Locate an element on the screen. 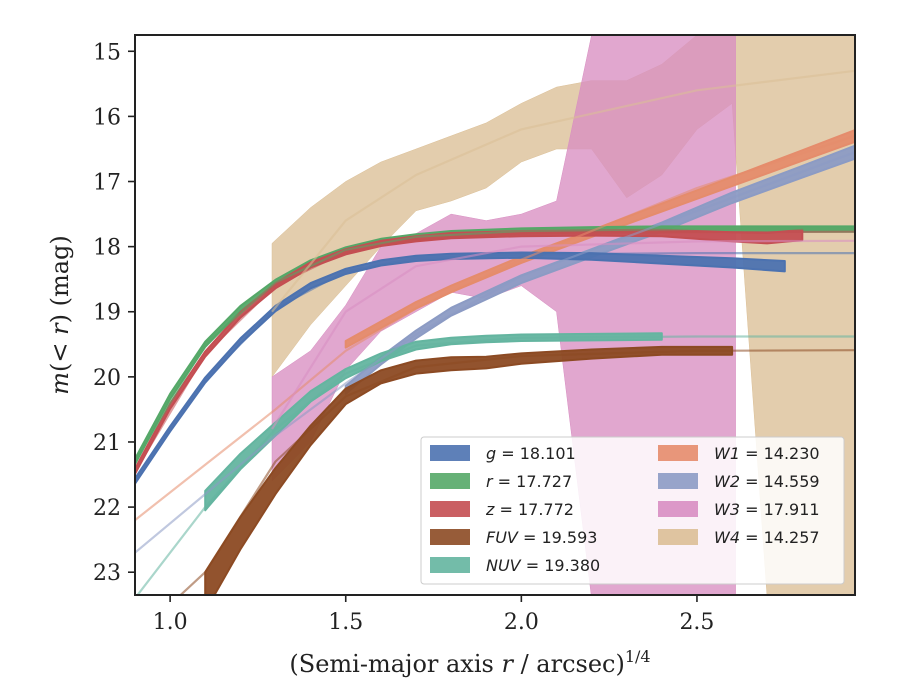  y-tick-label: 16 is located at coordinates (107, 117).